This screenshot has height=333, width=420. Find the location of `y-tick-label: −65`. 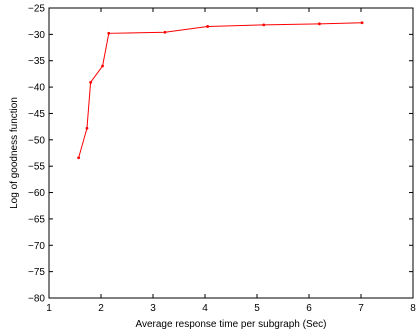

y-tick-label: −65 is located at coordinates (36, 219).